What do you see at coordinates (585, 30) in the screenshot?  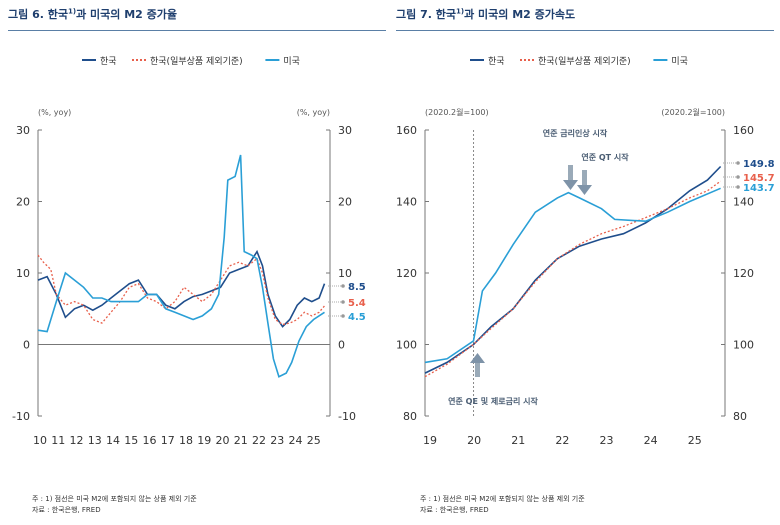 I see `chart2-rule` at bounding box center [585, 30].